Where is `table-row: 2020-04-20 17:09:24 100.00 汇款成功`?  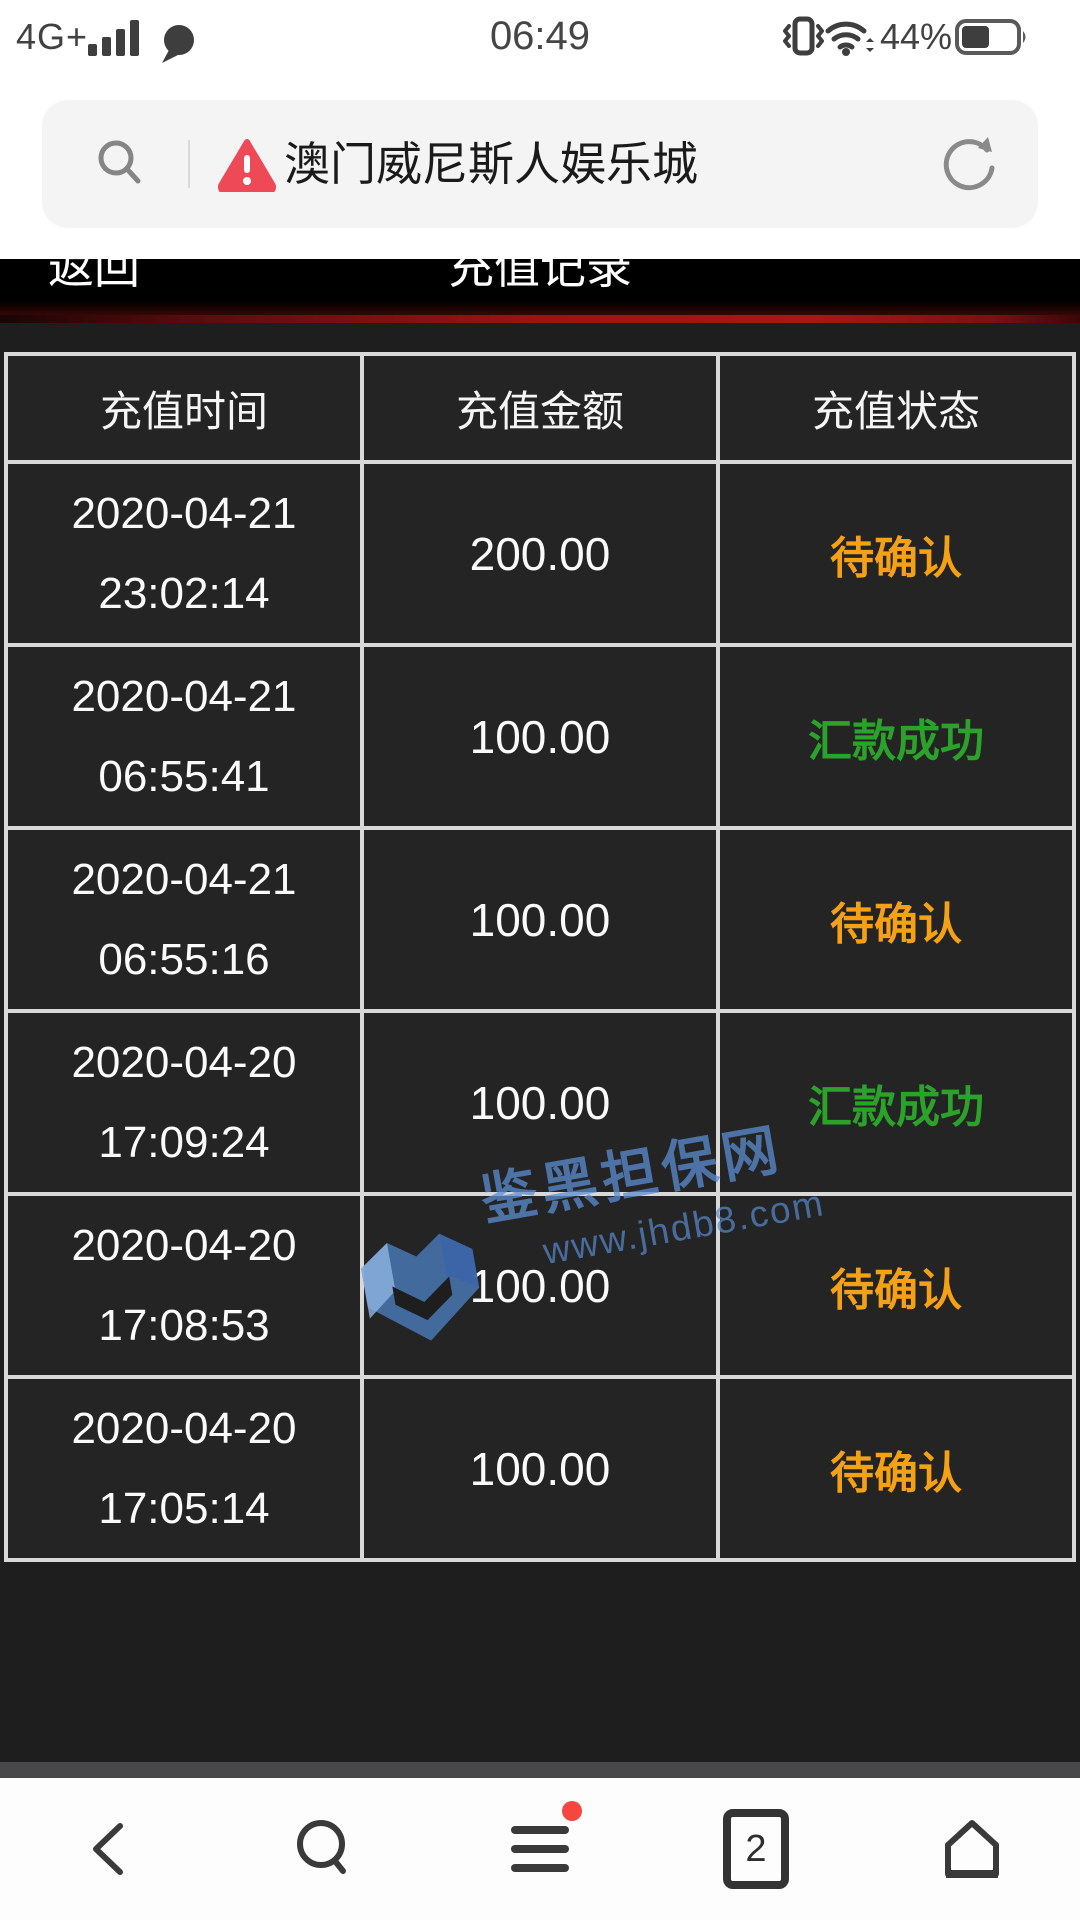
table-row: 2020-04-20 17:09:24 100.00 汇款成功 is located at coordinates (540, 1102).